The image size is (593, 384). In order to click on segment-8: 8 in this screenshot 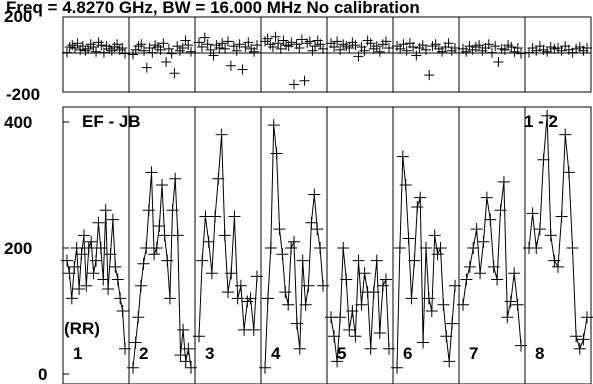, I will do `click(558, 200)`.